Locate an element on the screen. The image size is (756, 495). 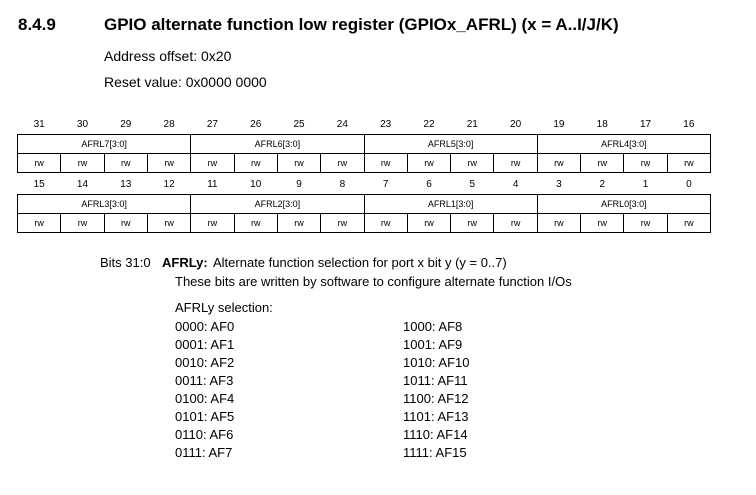
field-afrl6: AFRL6[3:0] is located at coordinates (277, 144).